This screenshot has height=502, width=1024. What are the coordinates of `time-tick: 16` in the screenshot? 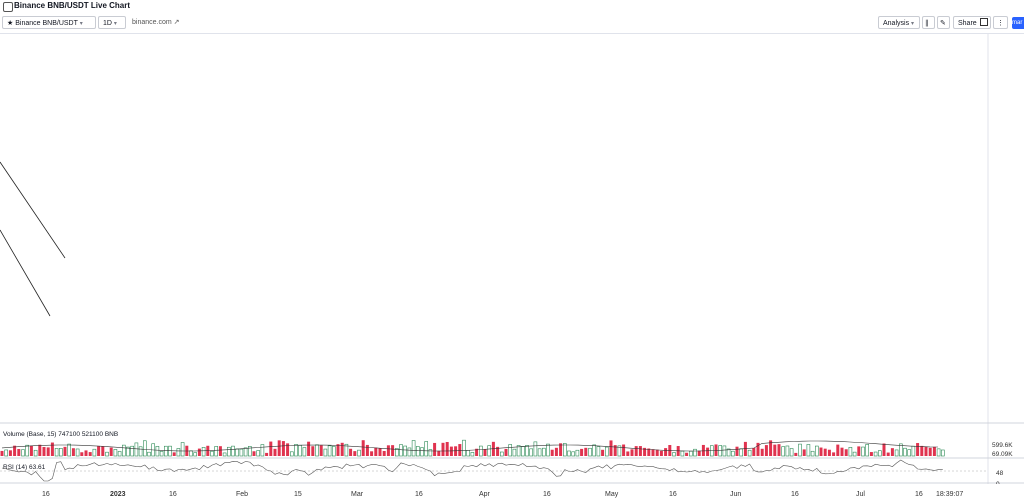 It's located at (547, 494).